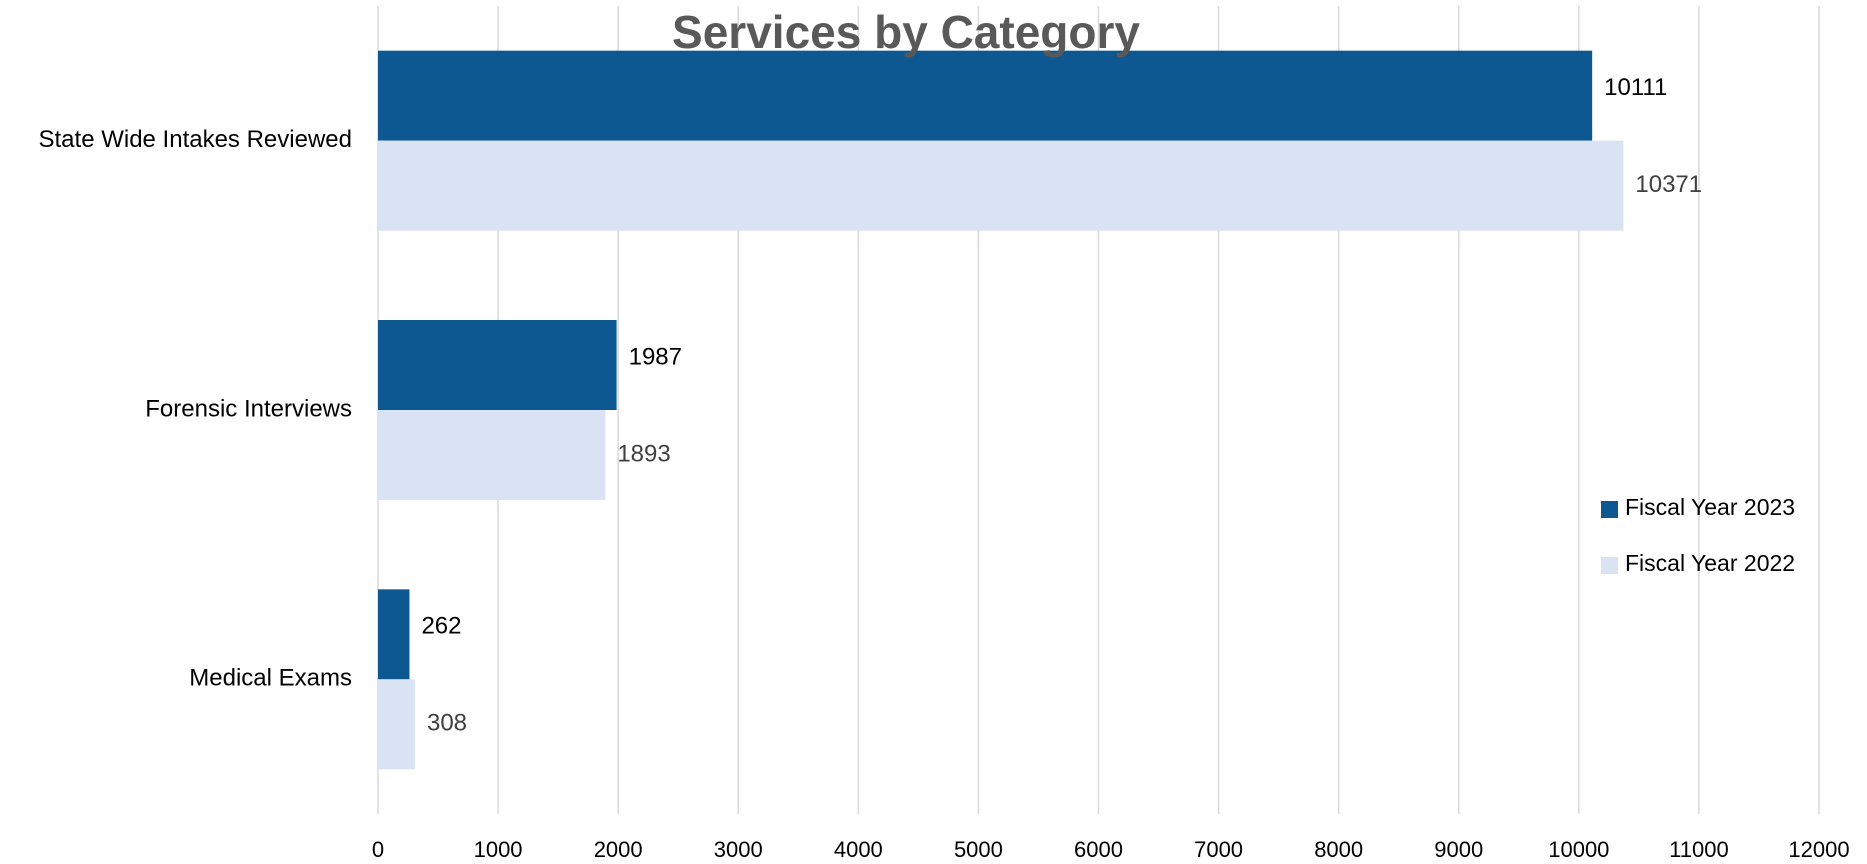 The image size is (1867, 864). What do you see at coordinates (655, 356) in the screenshot?
I see `data-label: 1987` at bounding box center [655, 356].